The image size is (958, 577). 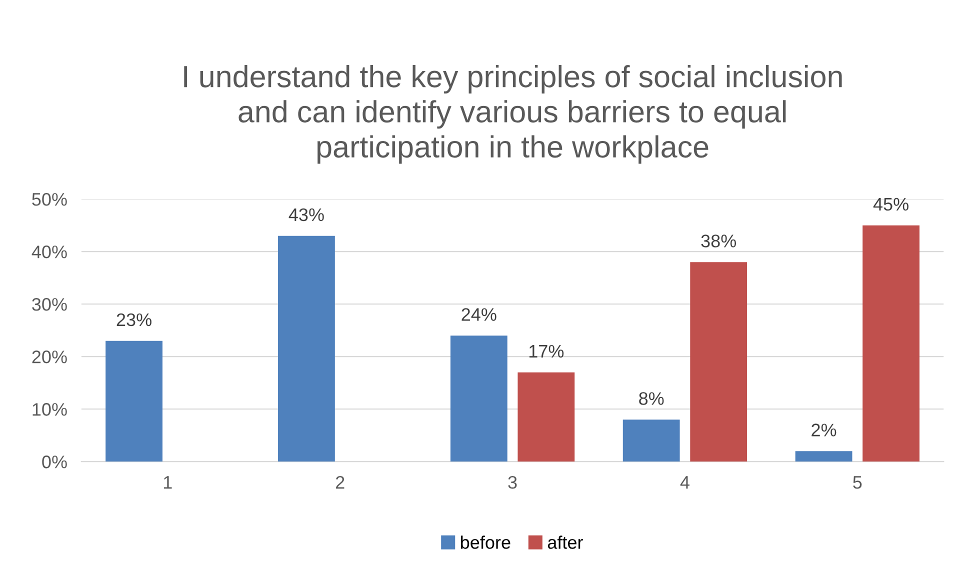 I want to click on chart-title: I understand the key principles of social inclusion and can identify various barriers to equal participation in the workplace, so click(x=513, y=114).